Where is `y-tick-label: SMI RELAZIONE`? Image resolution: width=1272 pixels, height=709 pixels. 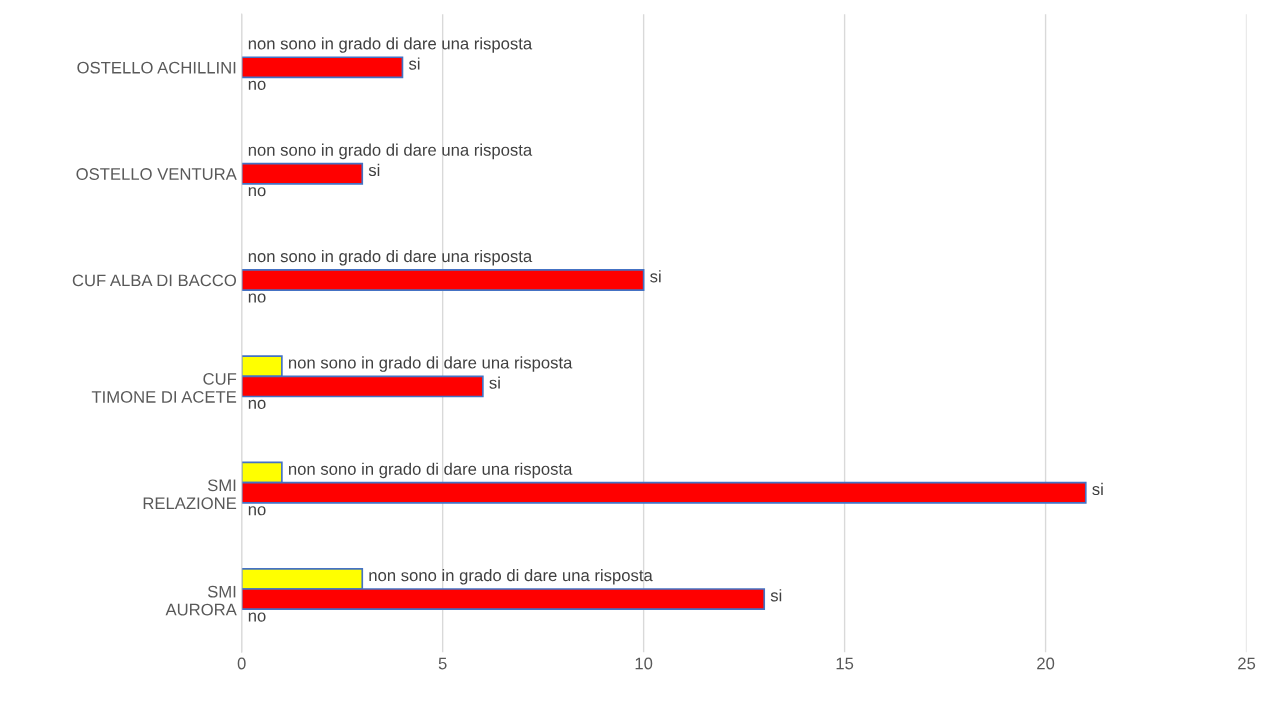 y-tick-label: SMI RELAZIONE is located at coordinates (190, 494).